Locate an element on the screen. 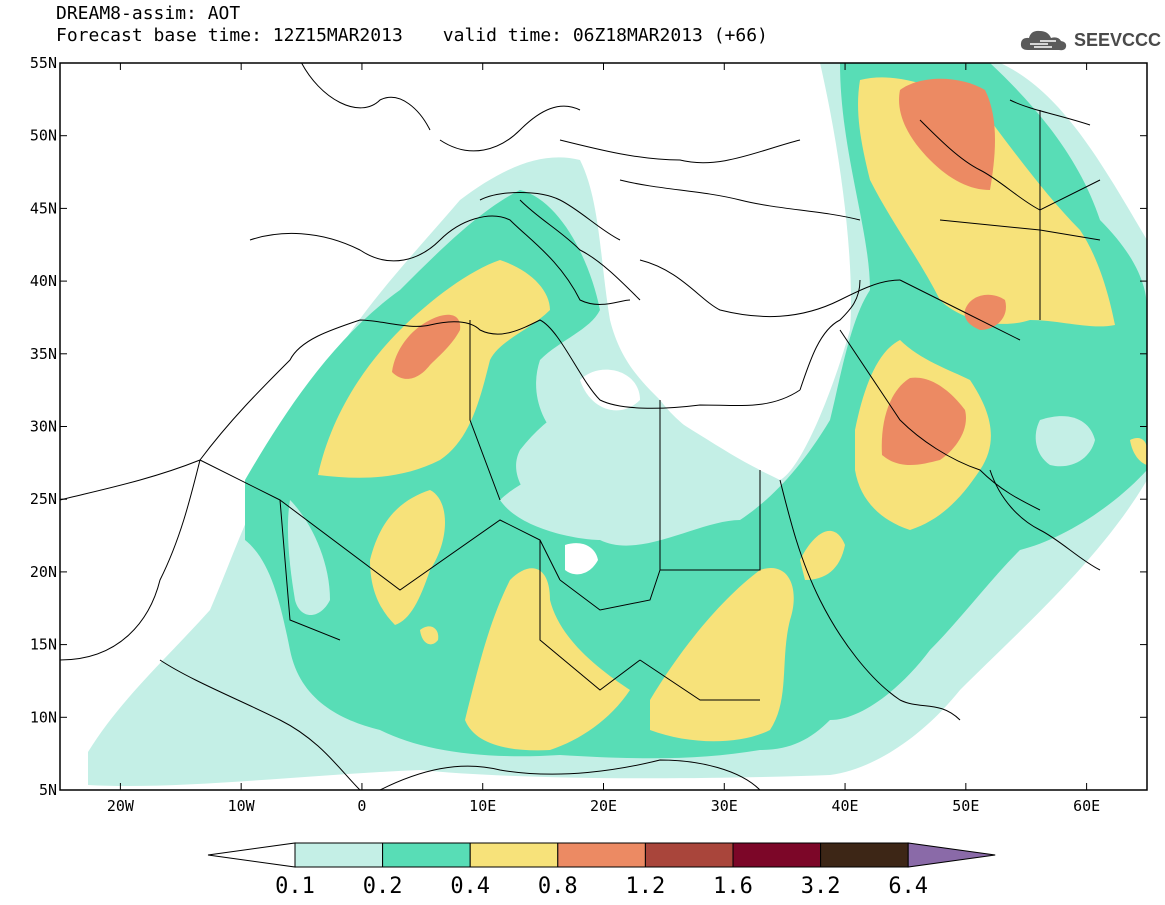  lat-tick-label: 55N is located at coordinates (43, 63).